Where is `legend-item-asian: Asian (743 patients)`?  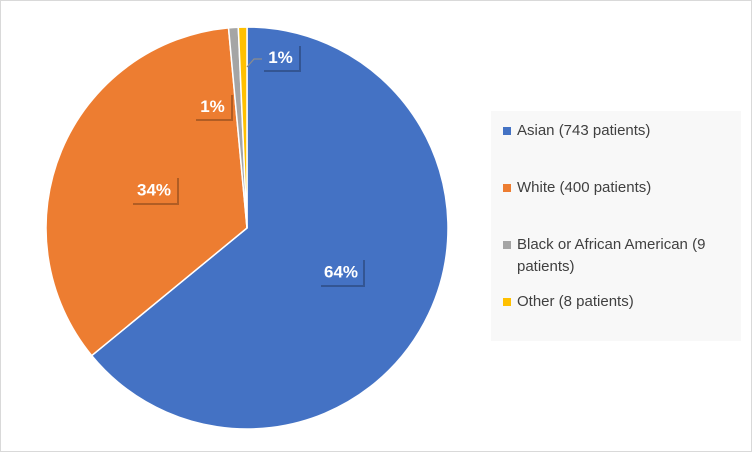 legend-item-asian: Asian (743 patients) is located at coordinates (620, 131).